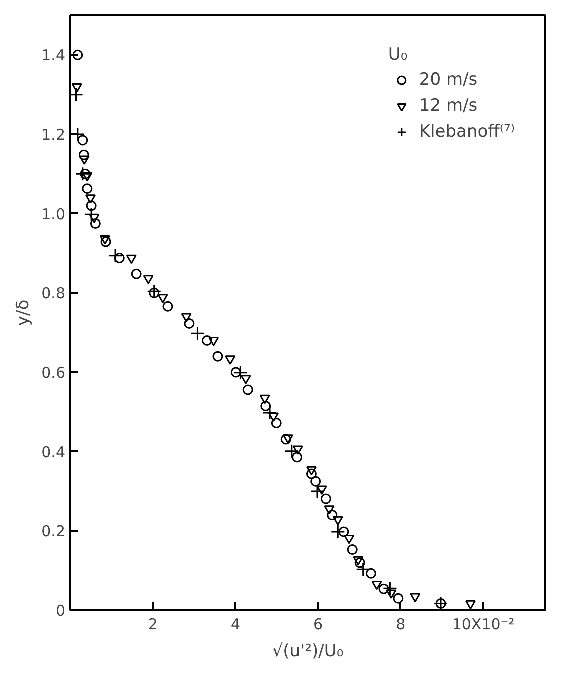  What do you see at coordinates (54, 373) in the screenshot?
I see `y-tick-label: 0.6` at bounding box center [54, 373].